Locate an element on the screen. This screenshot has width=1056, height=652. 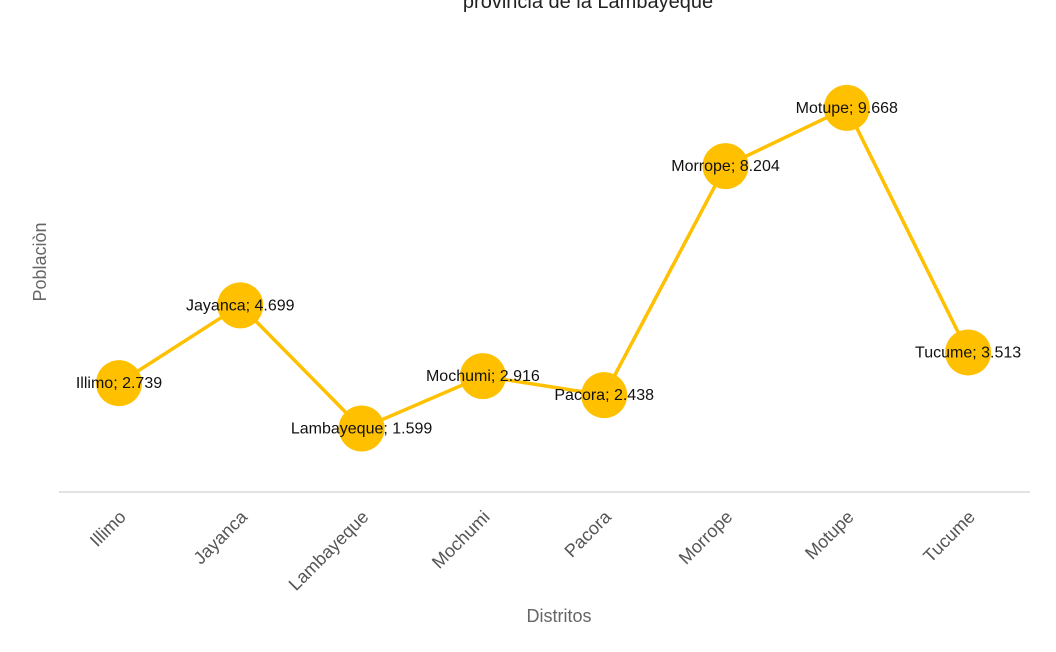
x-tick-label-motupe: Motupe is located at coordinates (829, 535).